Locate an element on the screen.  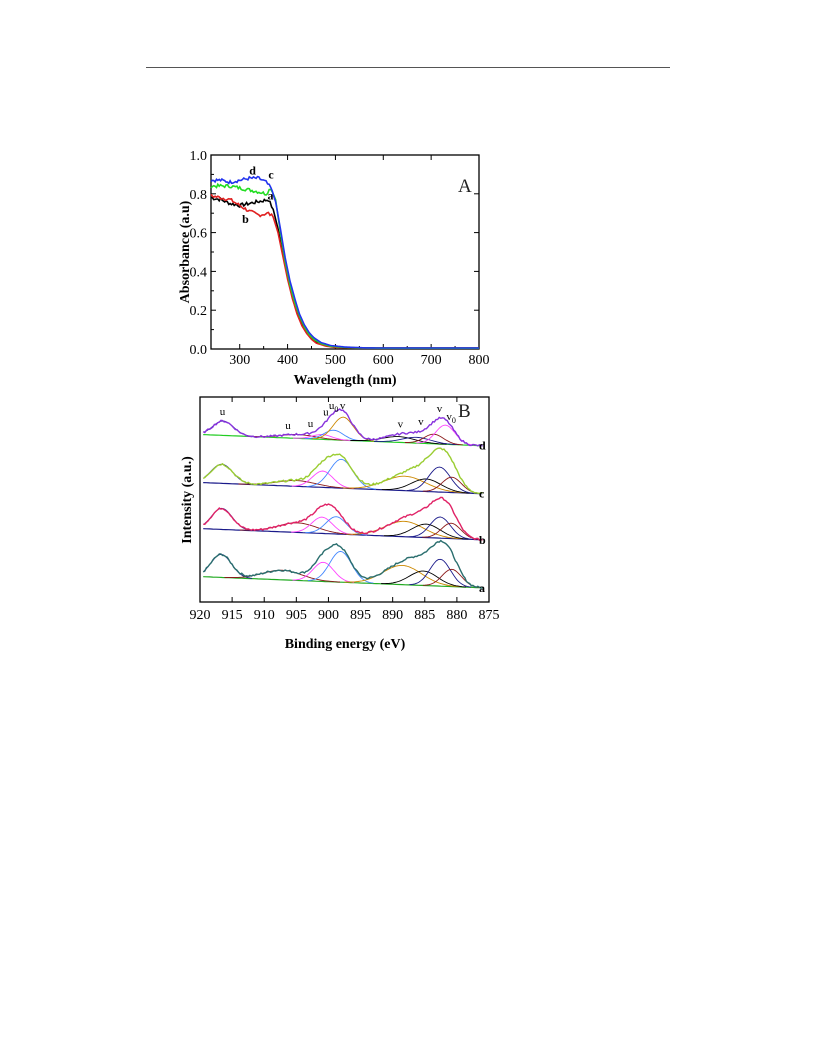
series-line-a is located at coordinates (345, 272).